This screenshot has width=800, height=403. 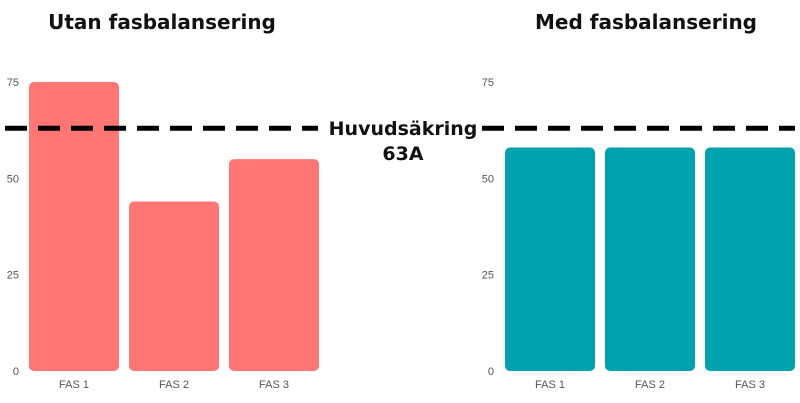 I want to click on main-fuse-rating: 63A, so click(x=402, y=154).